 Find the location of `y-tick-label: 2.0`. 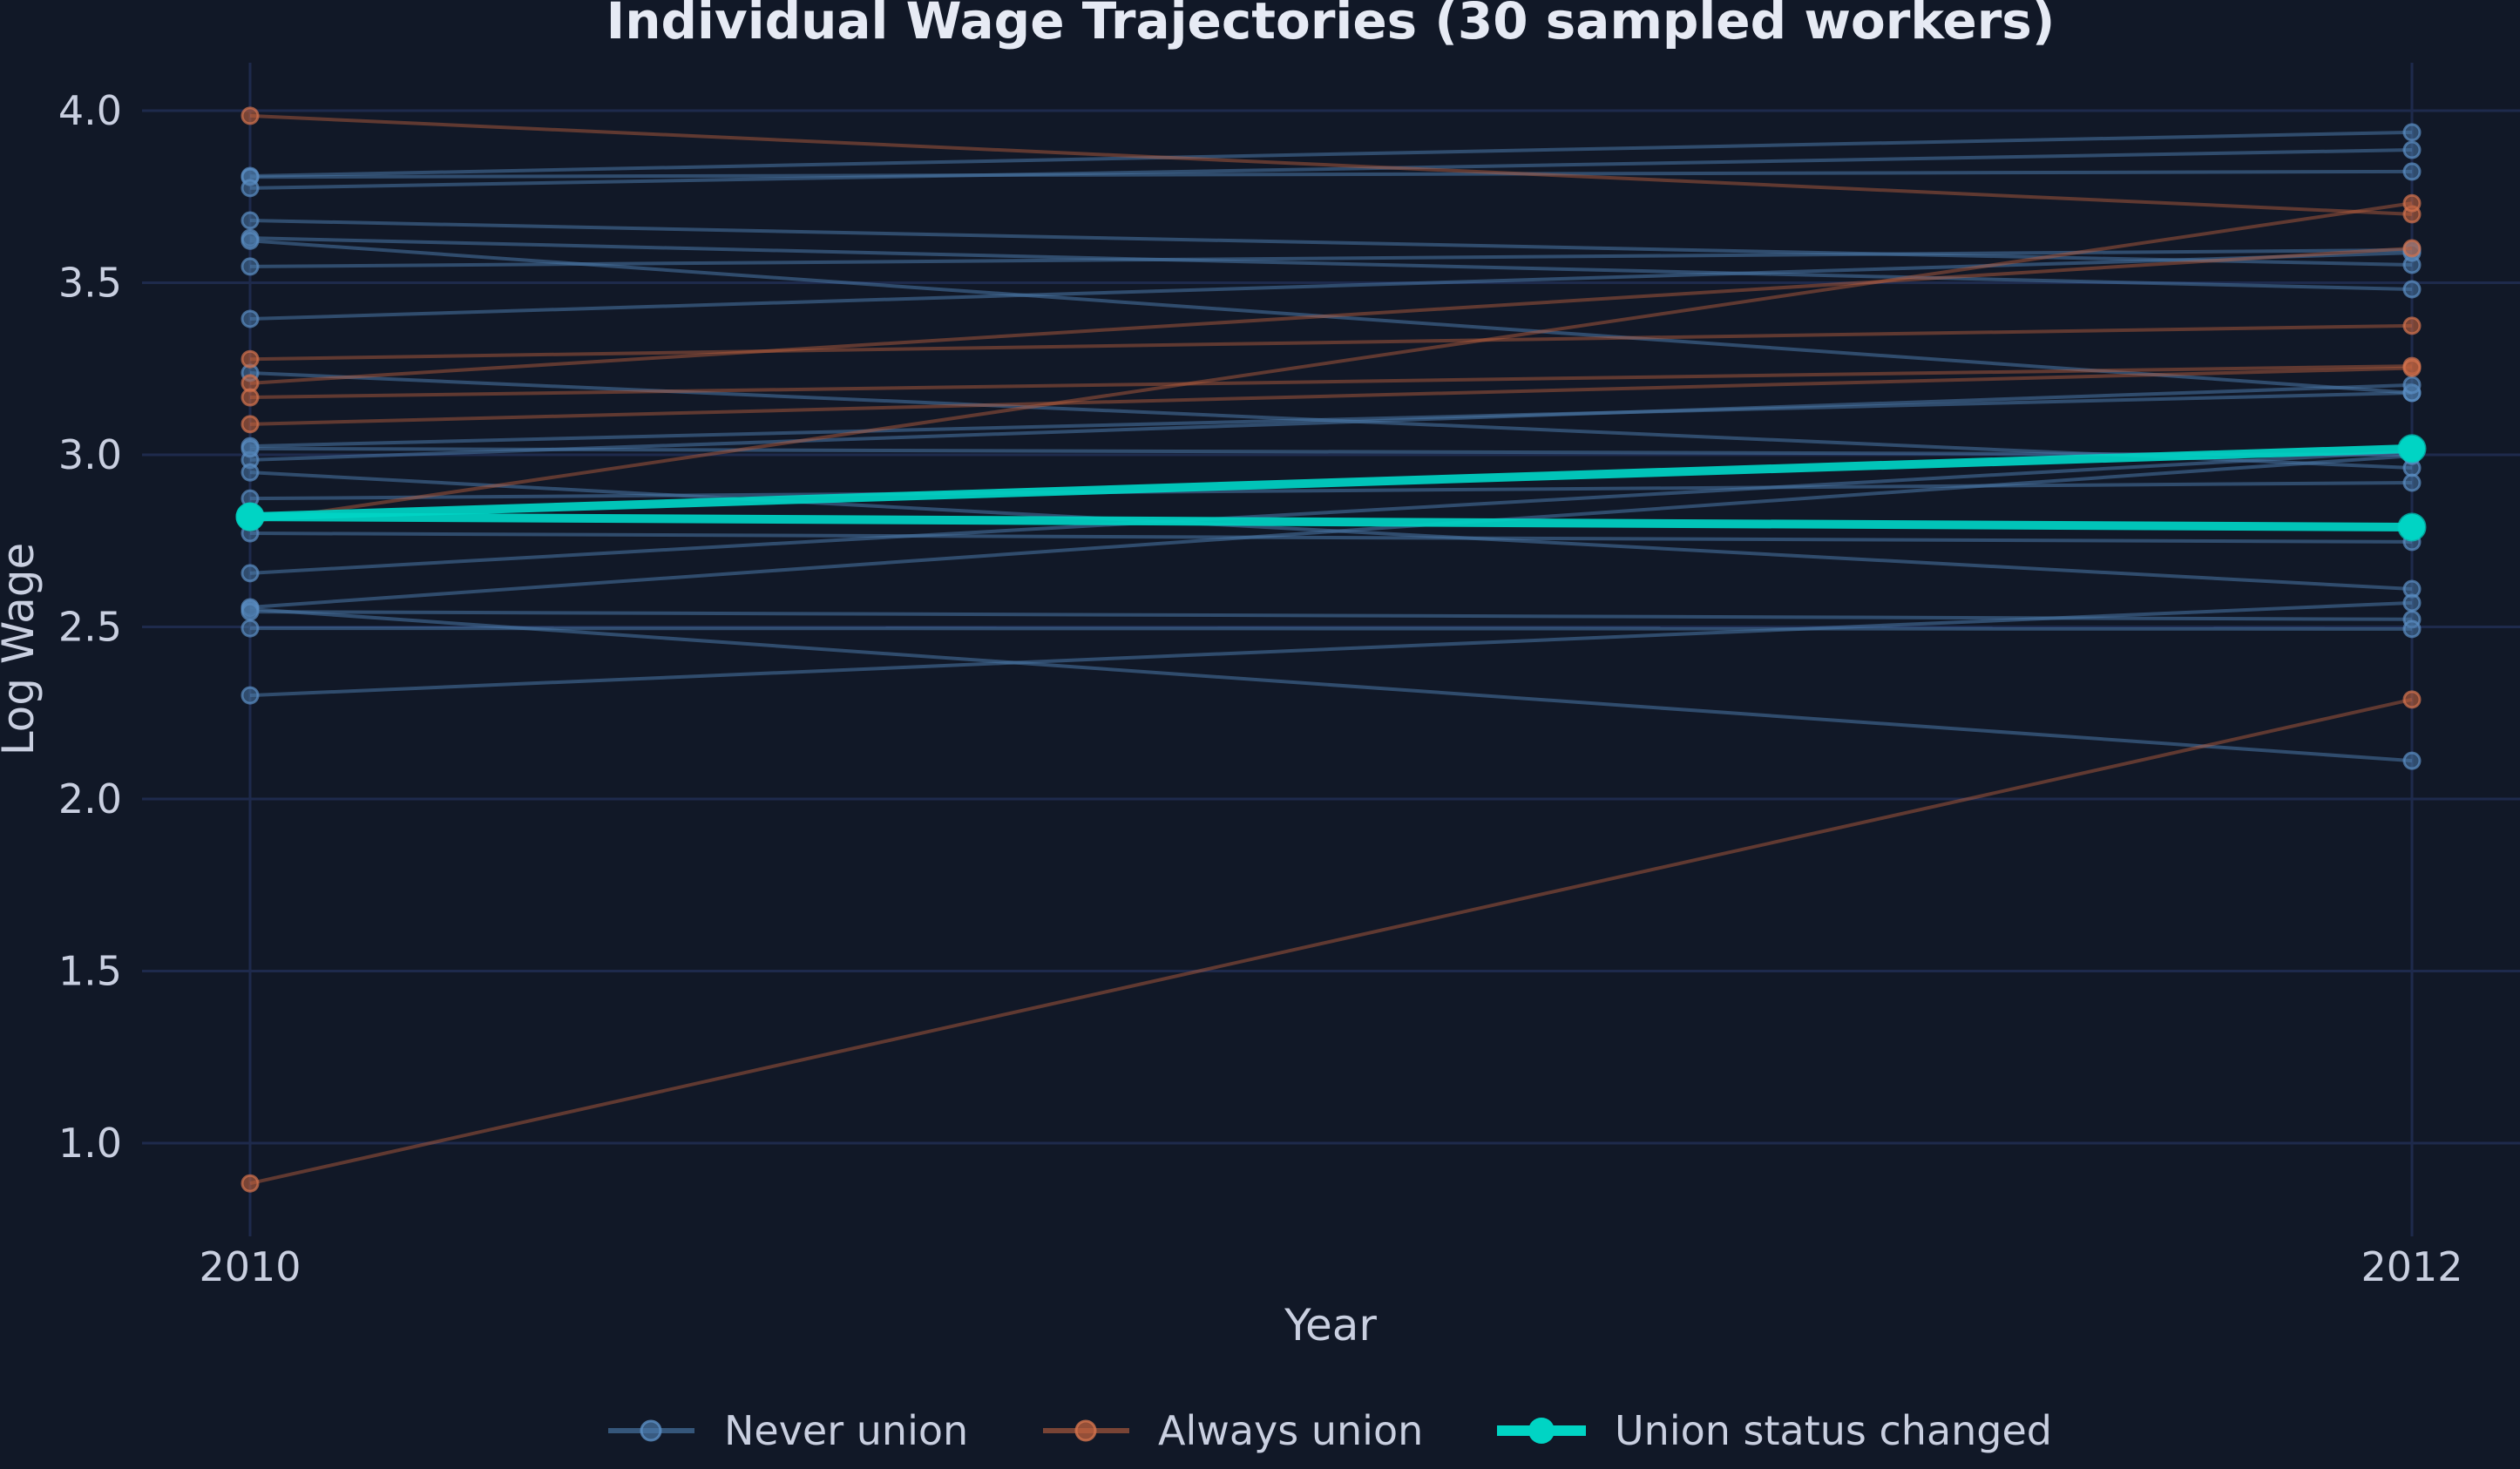

y-tick-label: 2.0 is located at coordinates (90, 799).